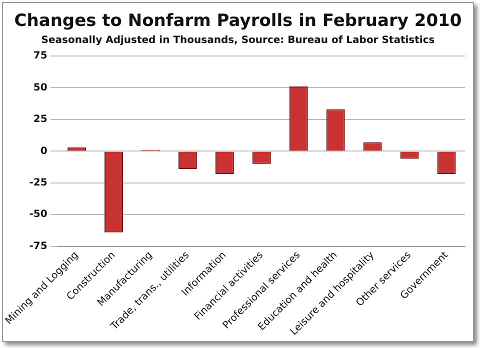 The image size is (480, 348). Describe the element at coordinates (238, 21) in the screenshot. I see `chart-title: Changes to Nonfarm Payrolls in February 2010` at that location.